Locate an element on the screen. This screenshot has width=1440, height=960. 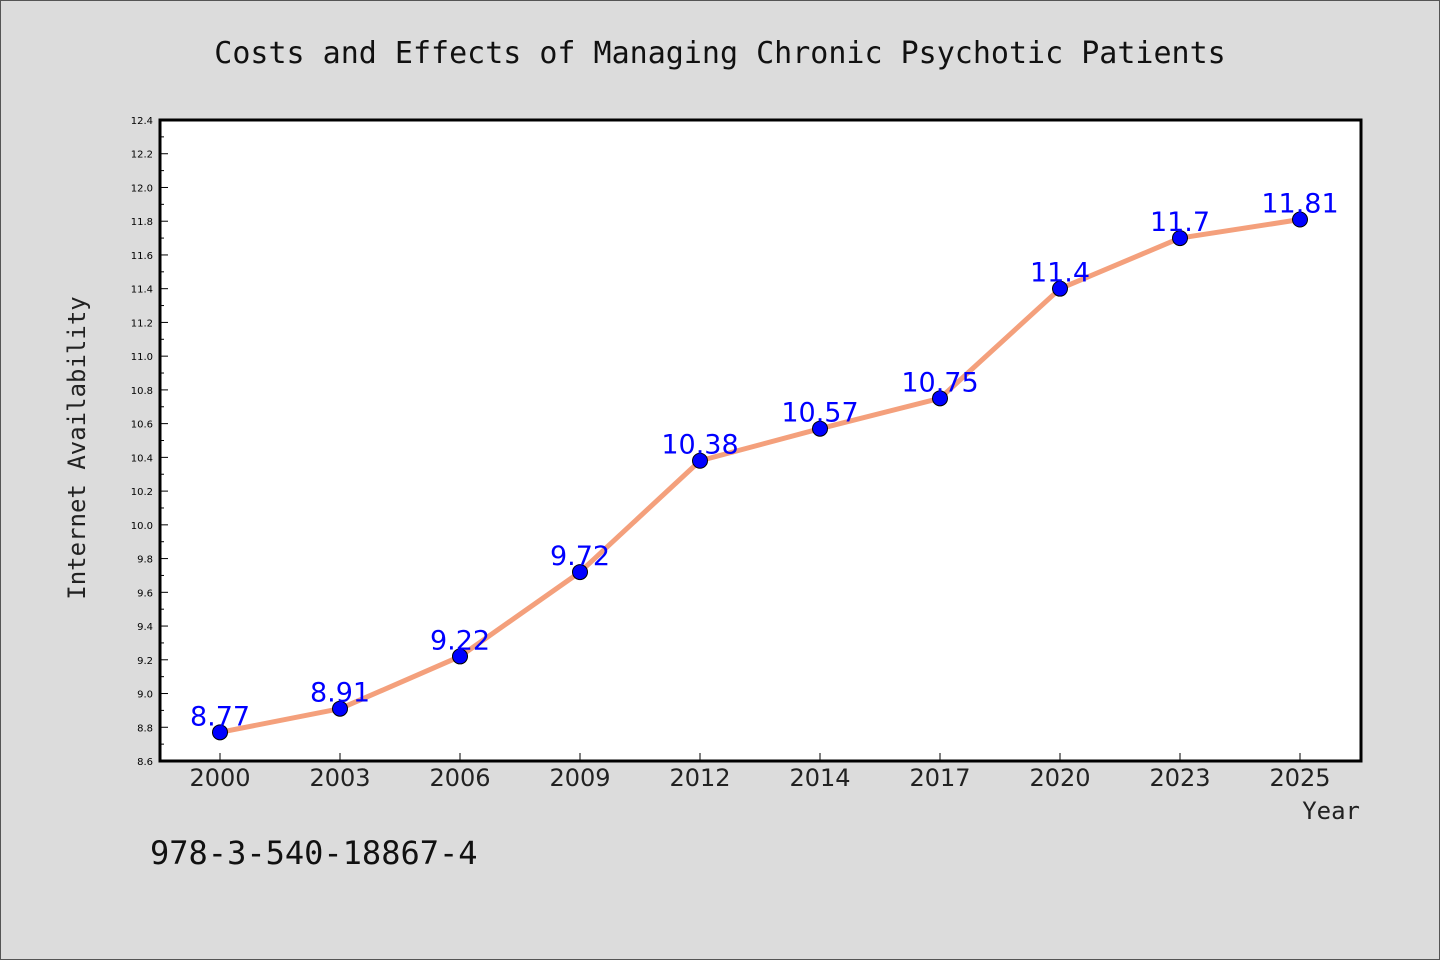
data-label: 10.75 is located at coordinates (939, 382).